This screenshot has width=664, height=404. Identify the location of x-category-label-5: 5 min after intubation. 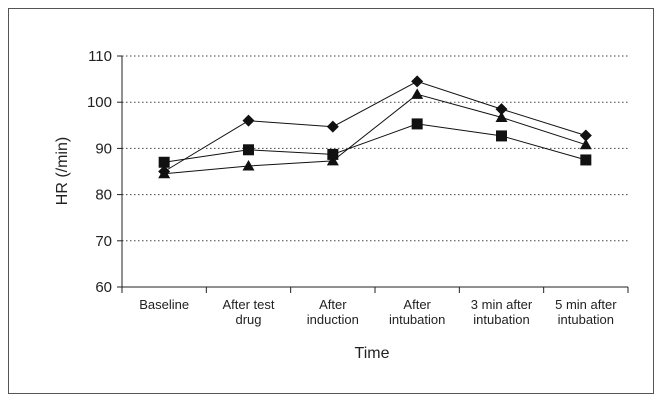
(586, 312).